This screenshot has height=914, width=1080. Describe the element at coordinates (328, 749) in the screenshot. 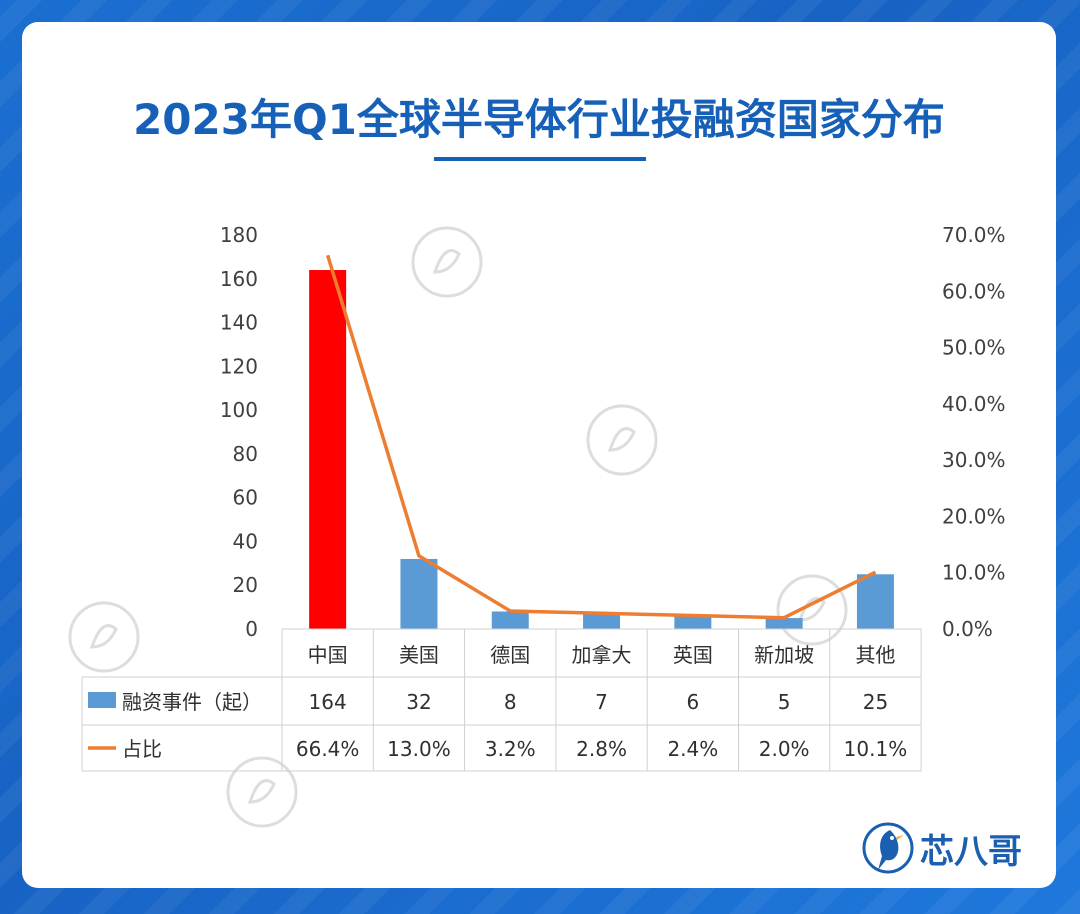

I see `line-value-label: 66.4%` at that location.